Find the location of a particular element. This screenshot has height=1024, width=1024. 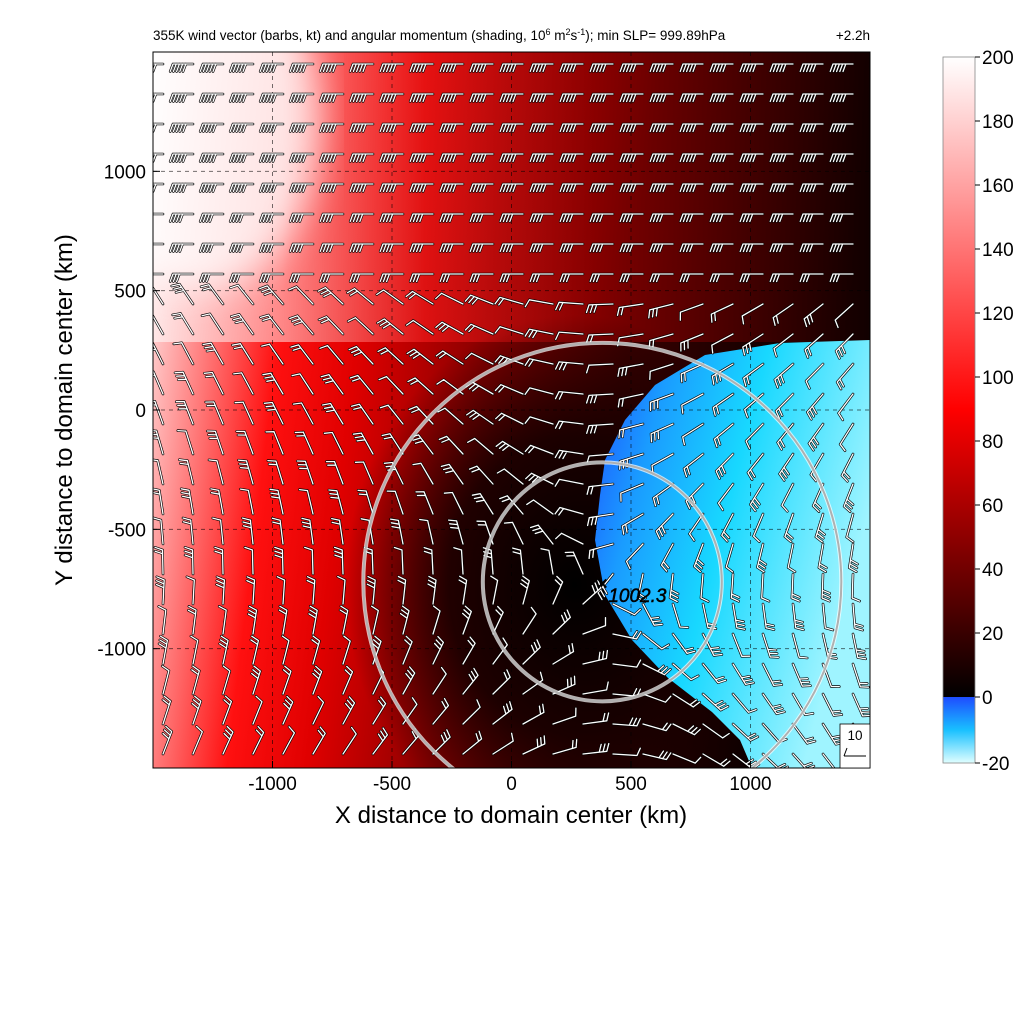

barb-legend-label: 10 is located at coordinates (854, 735).